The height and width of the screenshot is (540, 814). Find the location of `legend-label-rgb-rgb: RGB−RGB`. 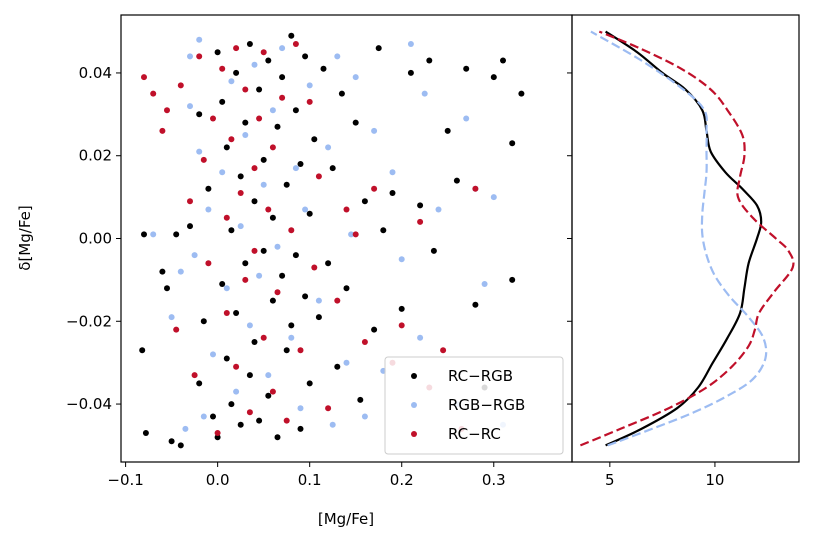

legend-label-rgb-rgb: RGB−RGB is located at coordinates (486, 405).